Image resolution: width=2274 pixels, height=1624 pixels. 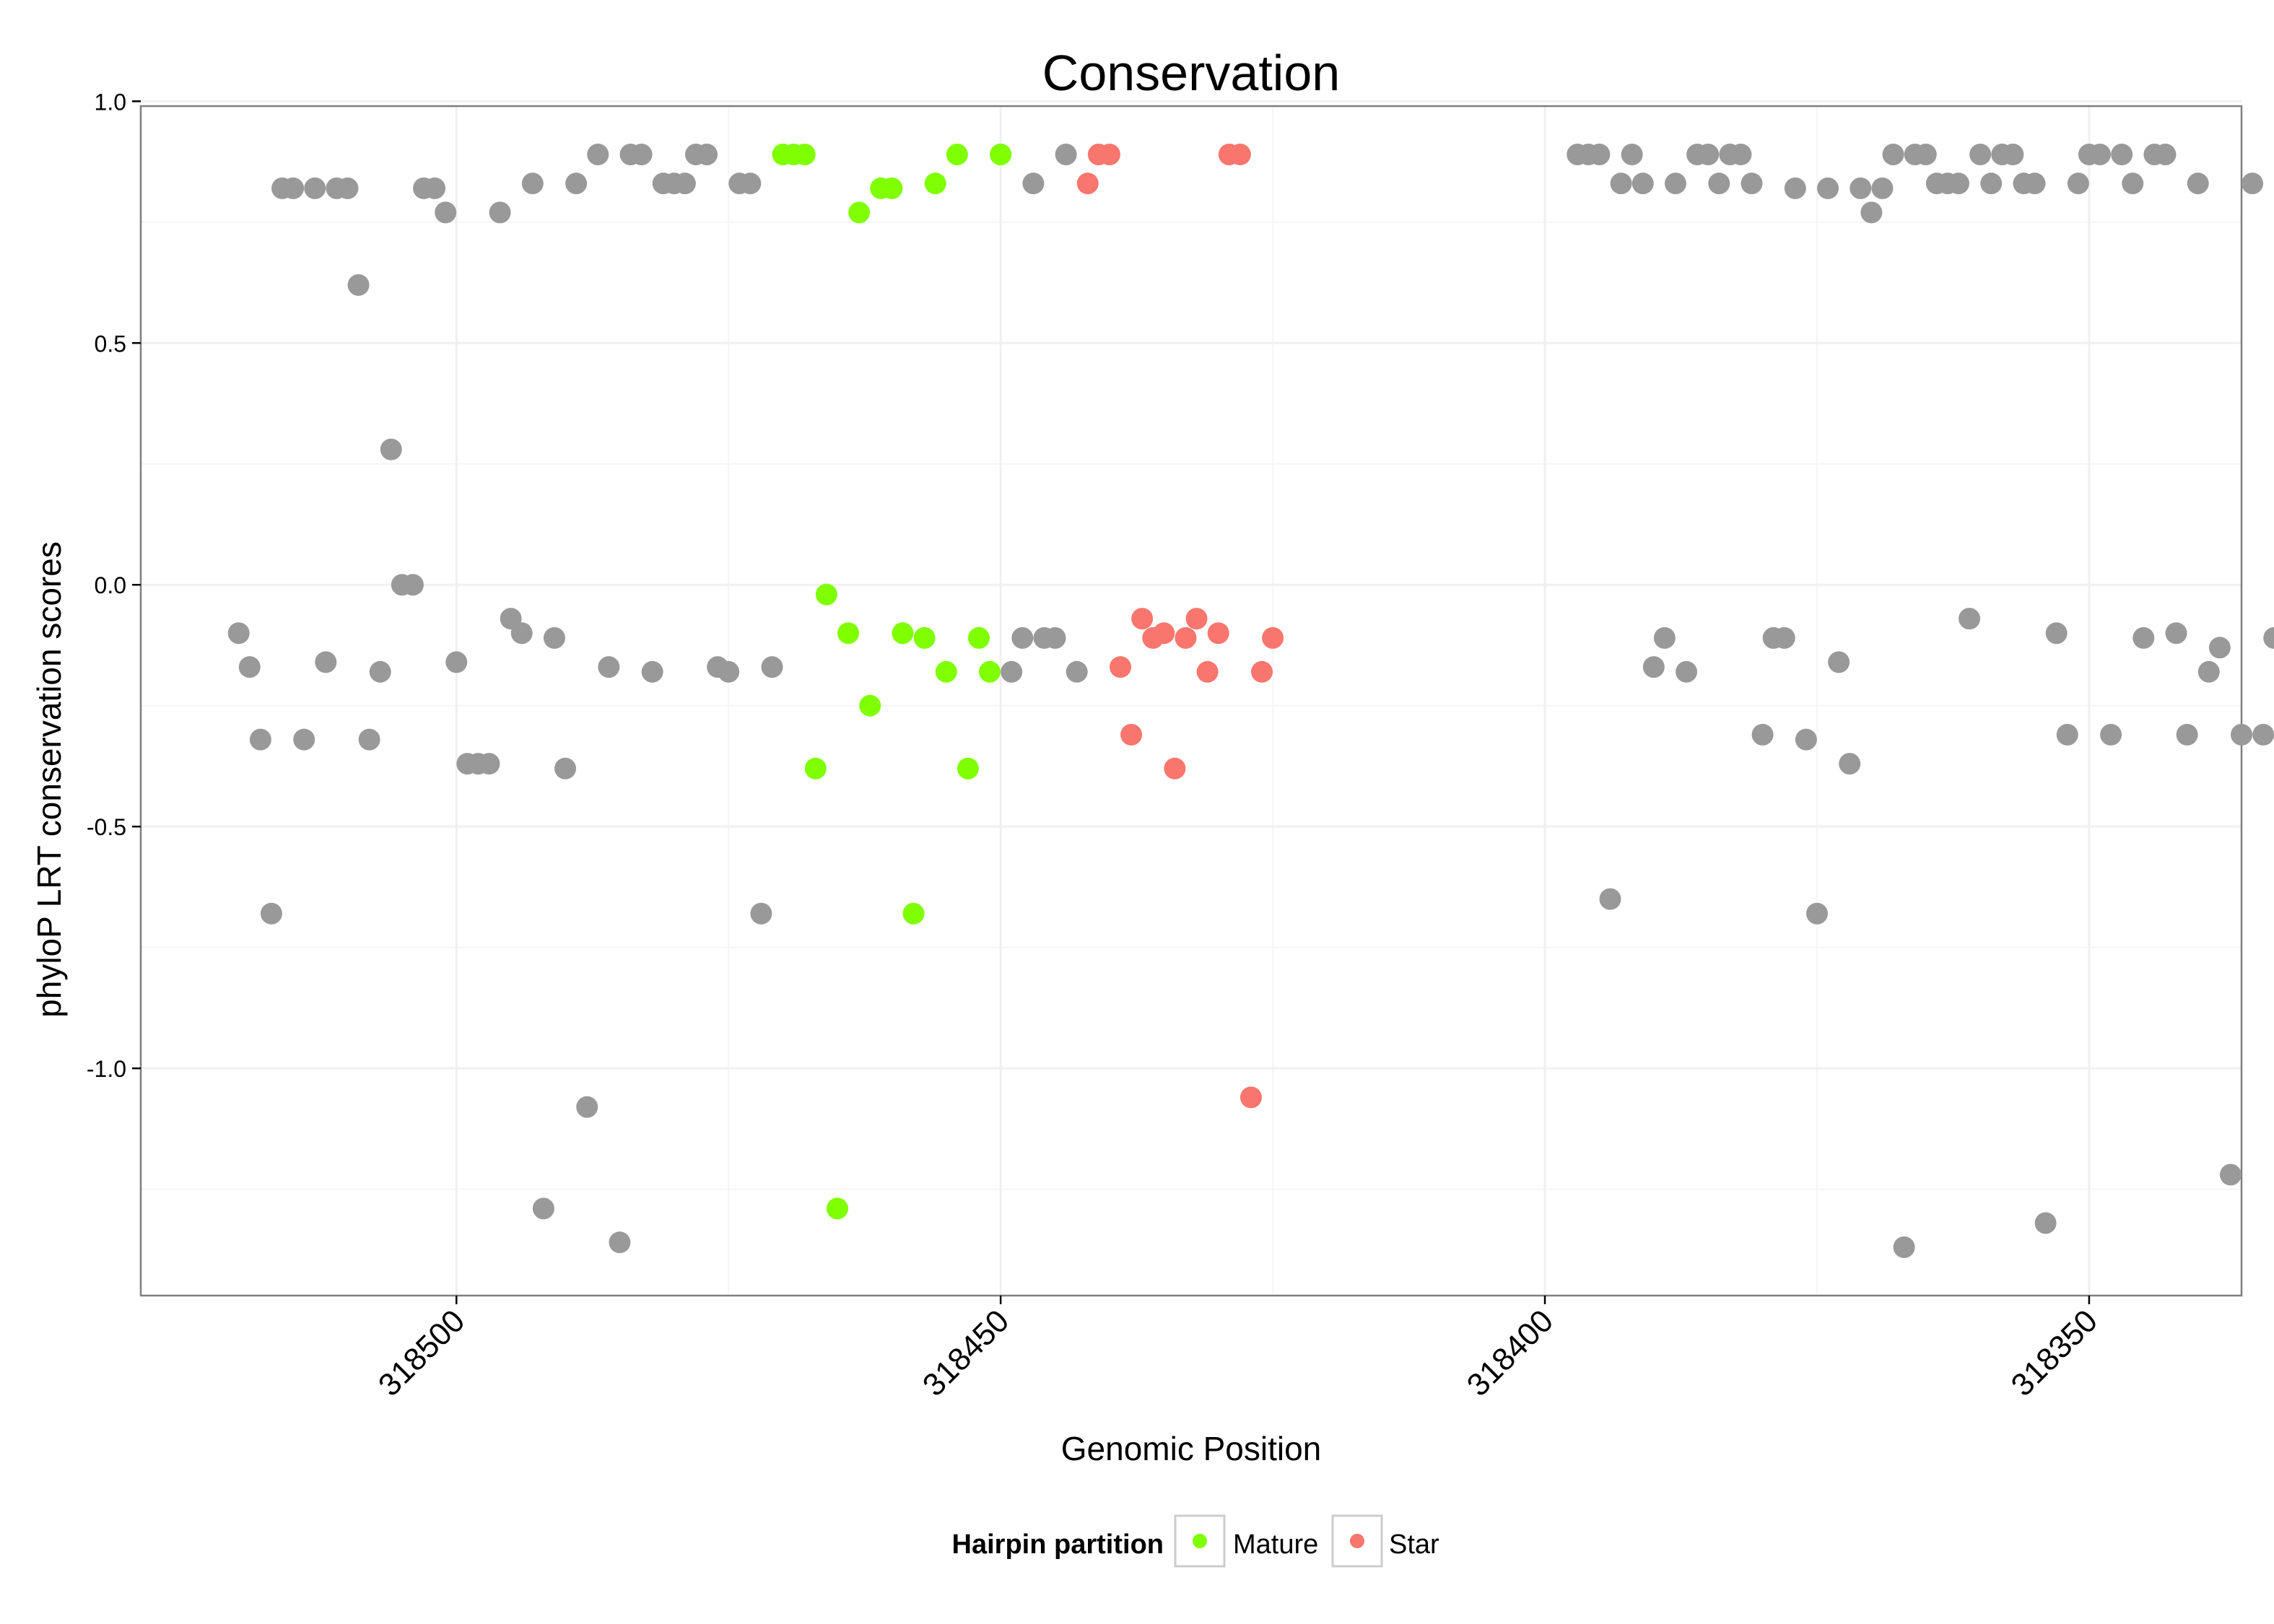 I want to click on y-tick-label: 0.0, so click(x=111, y=585).